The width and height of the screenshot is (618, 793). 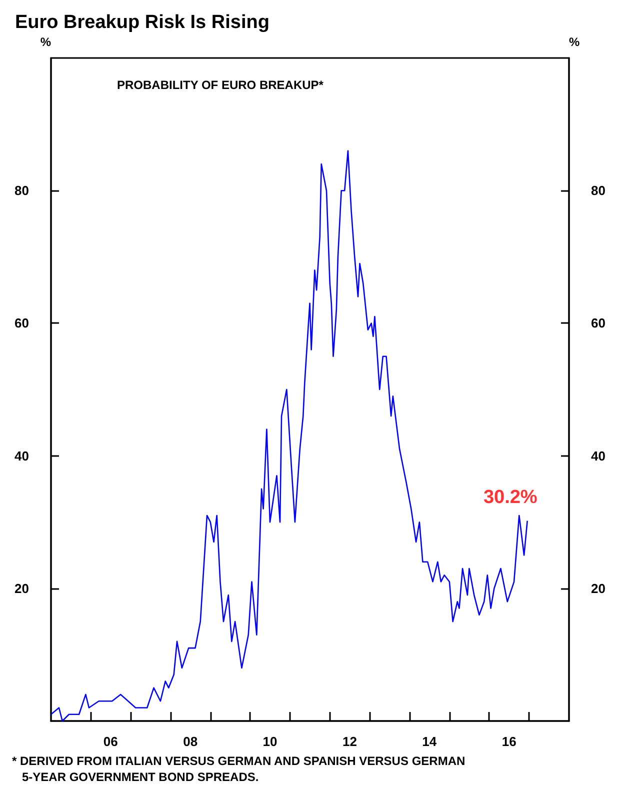 What do you see at coordinates (510, 497) in the screenshot?
I see `annotation: 30.2%` at bounding box center [510, 497].